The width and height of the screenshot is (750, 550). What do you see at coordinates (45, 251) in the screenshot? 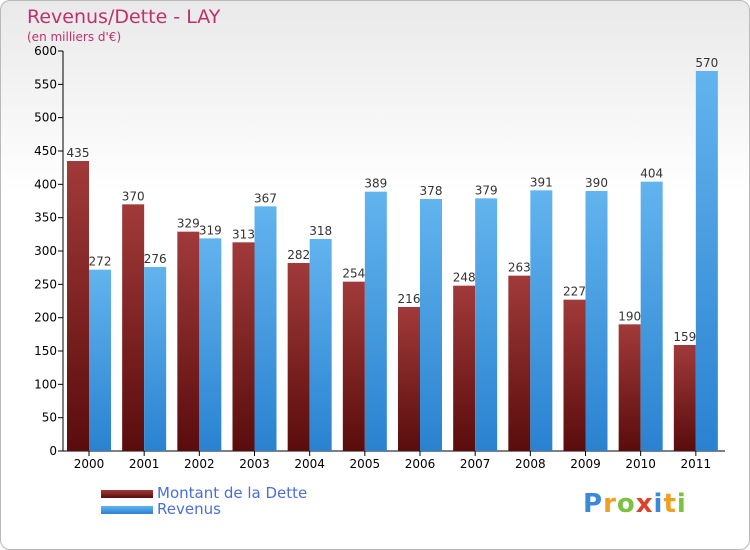
I see `y-tick-label-300: 300` at bounding box center [45, 251].